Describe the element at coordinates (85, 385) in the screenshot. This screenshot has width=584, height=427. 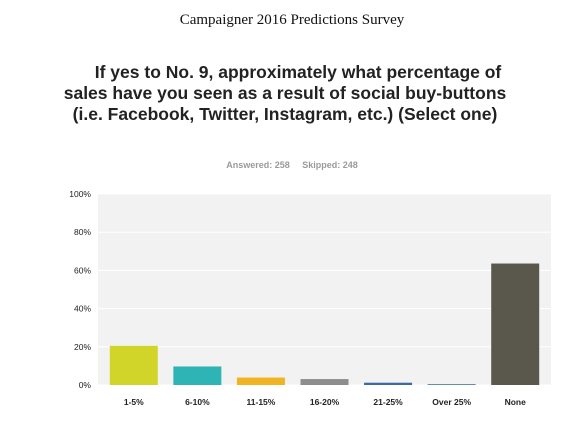
I see `y-tick-label: 0%` at that location.